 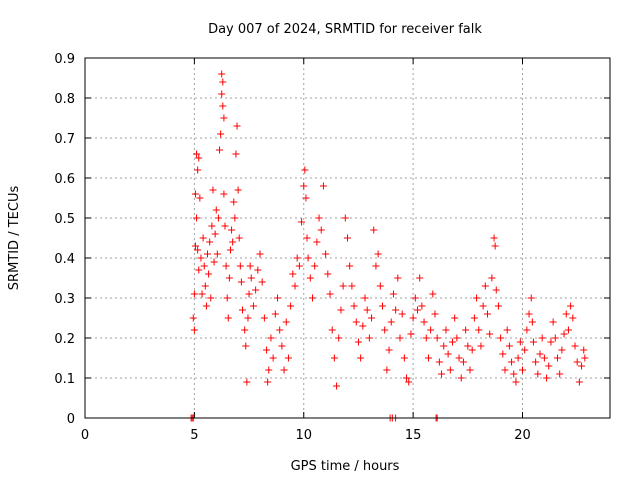 I want to click on y-tick-label: 0.7, so click(x=64, y=139).